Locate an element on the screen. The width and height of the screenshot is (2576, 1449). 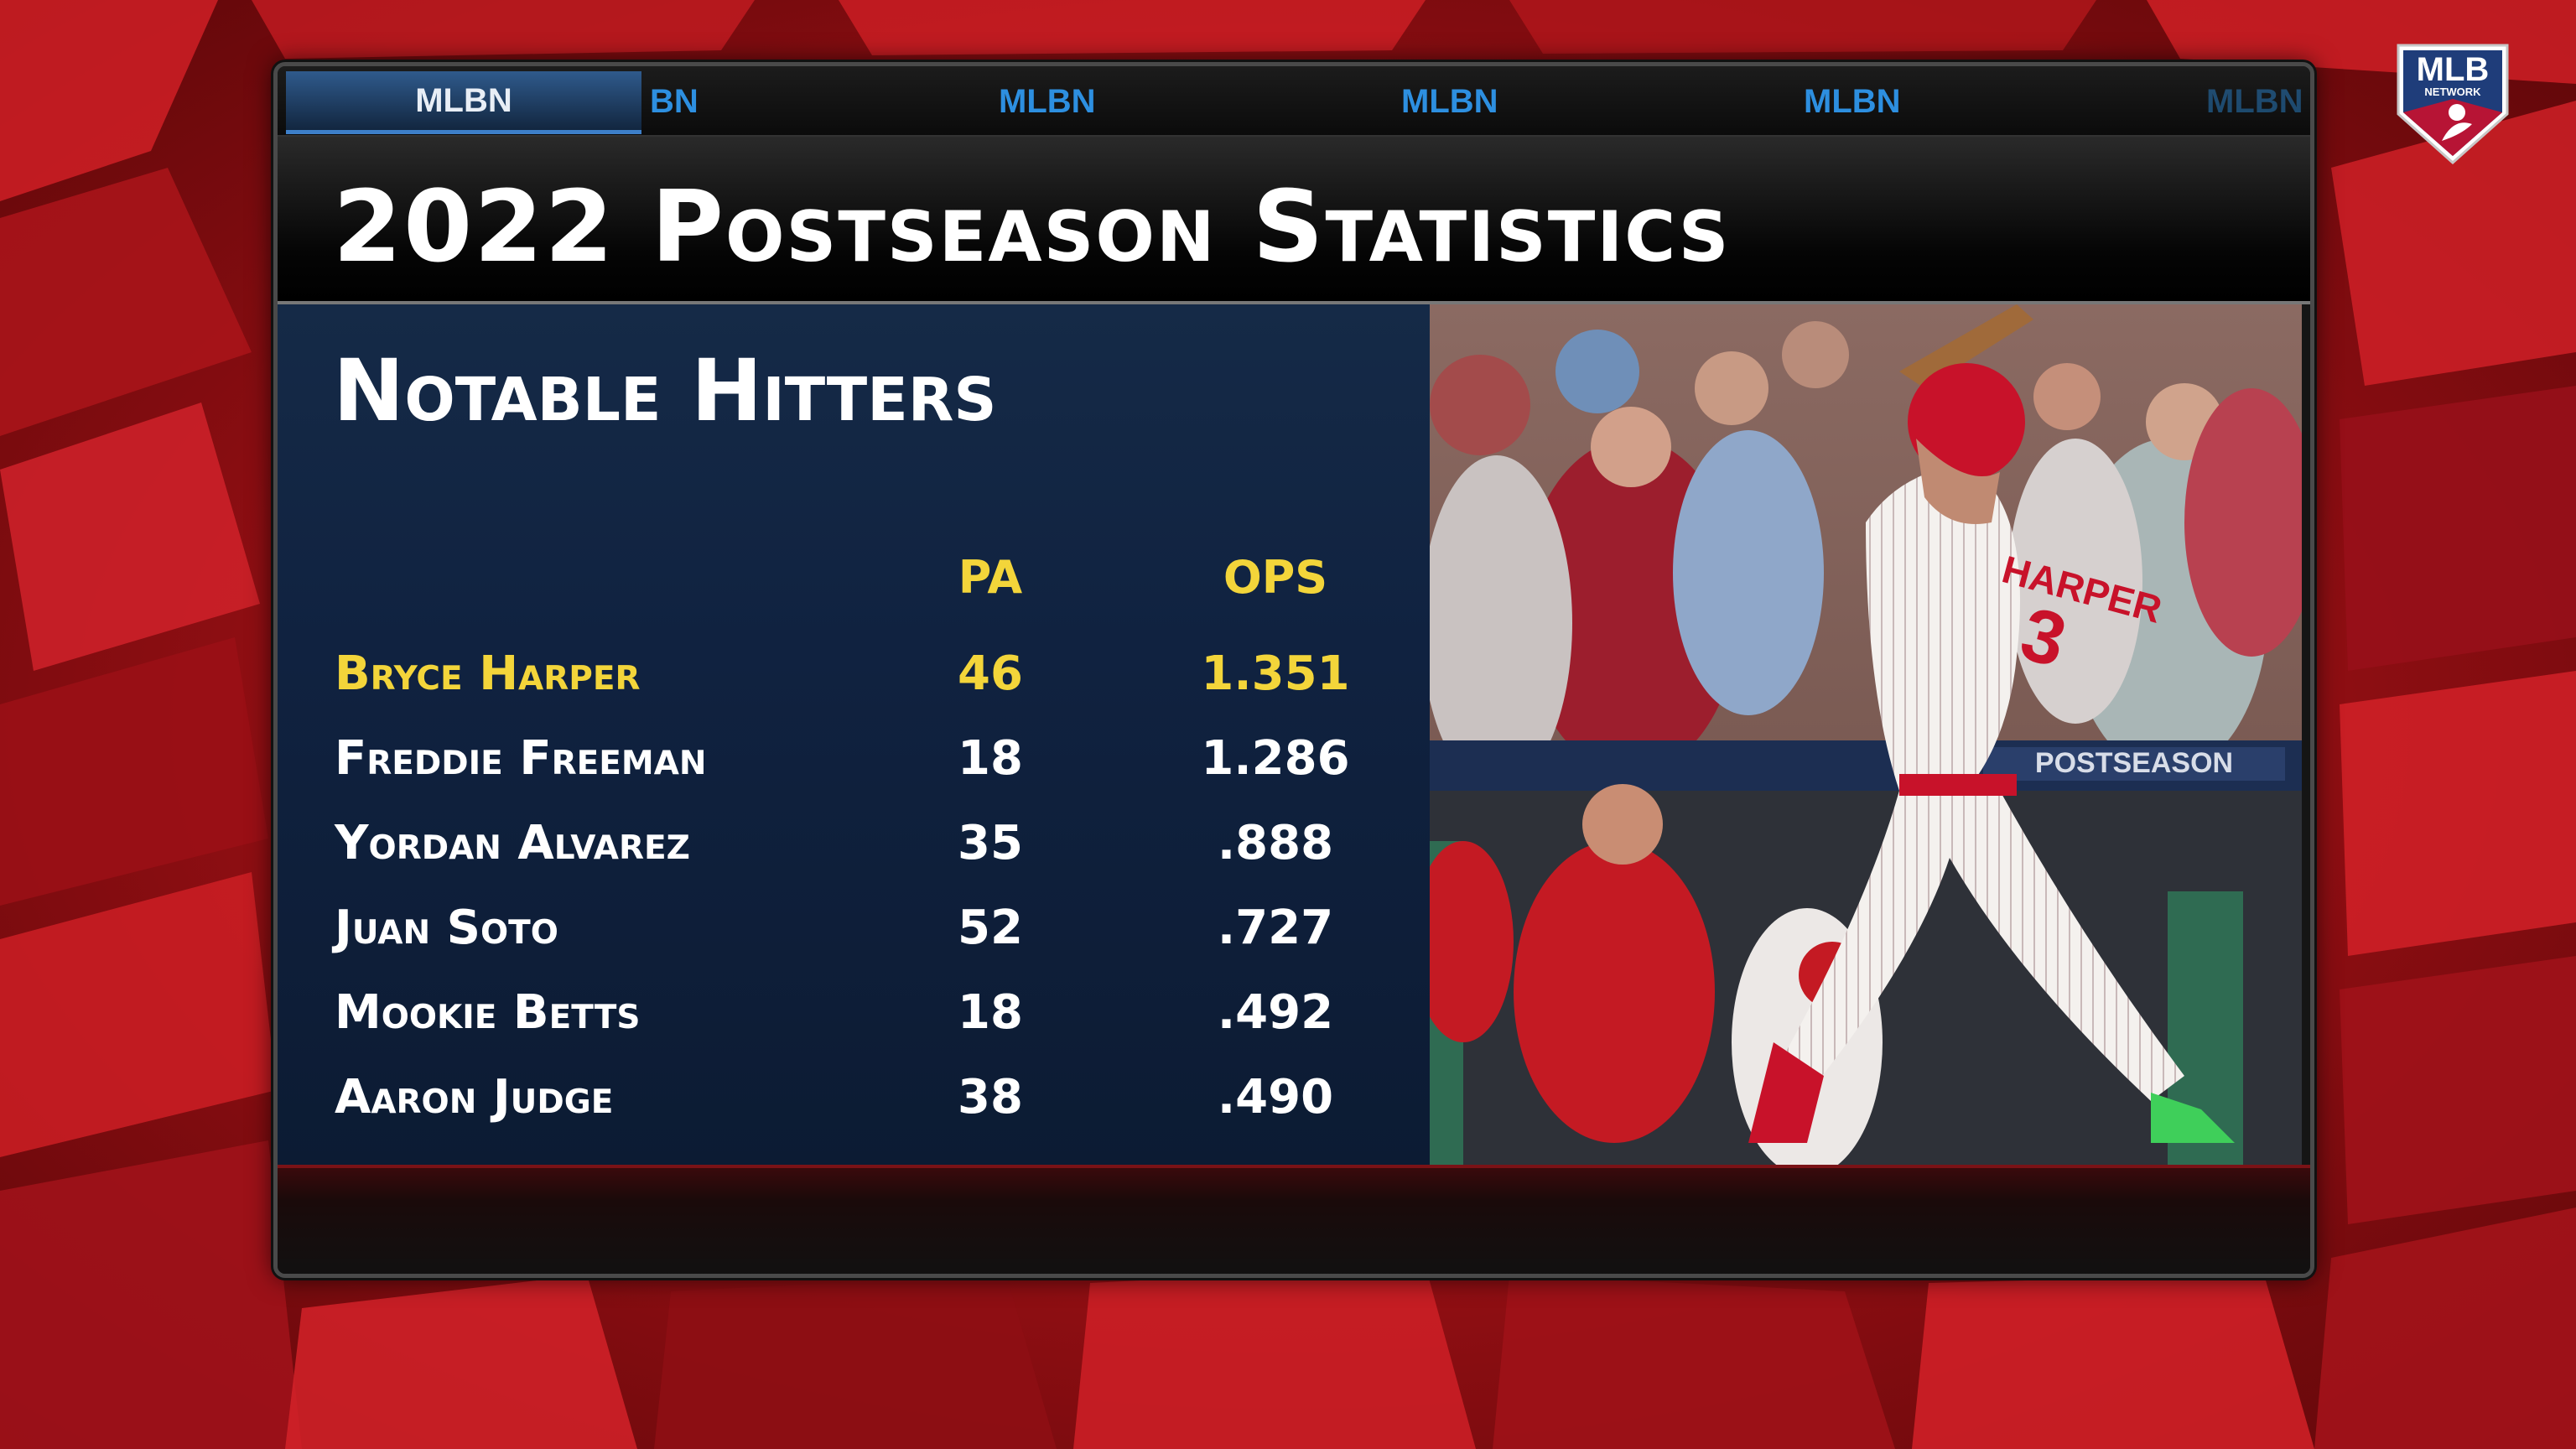
player-ops: .490 is located at coordinates (1275, 1097).